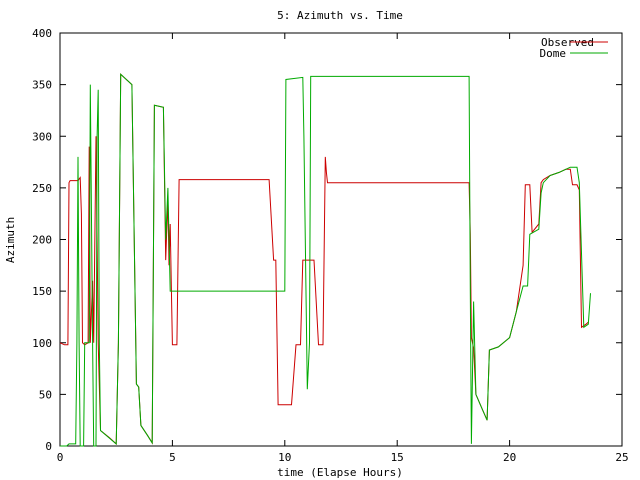 The image size is (640, 480). Describe the element at coordinates (42, 85) in the screenshot. I see `y-tick-label: 350` at that location.